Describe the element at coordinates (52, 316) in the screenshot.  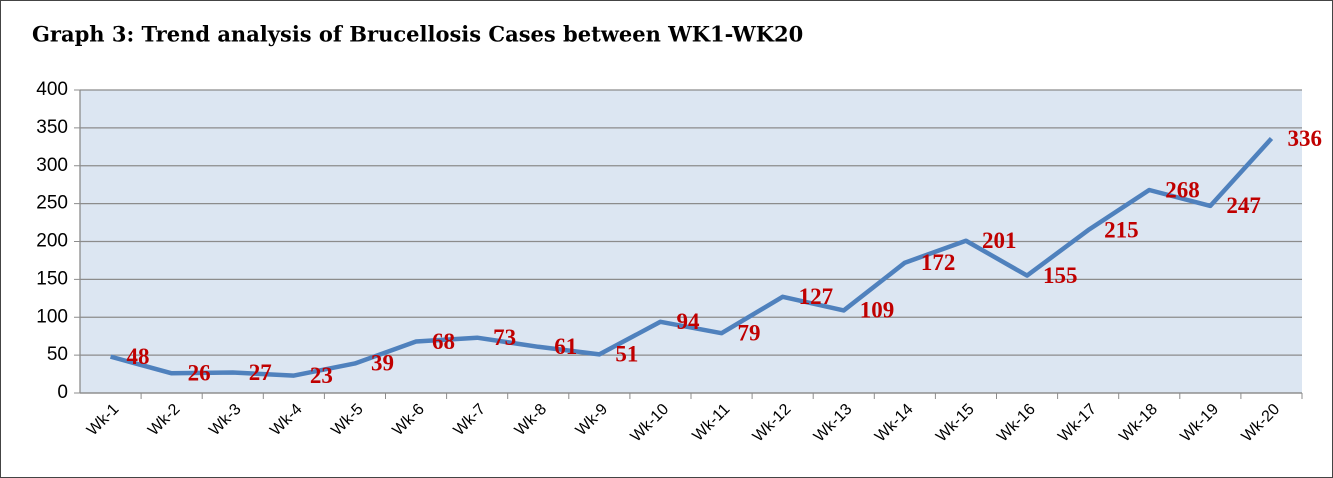
I see `y-tick-label: 100` at that location.